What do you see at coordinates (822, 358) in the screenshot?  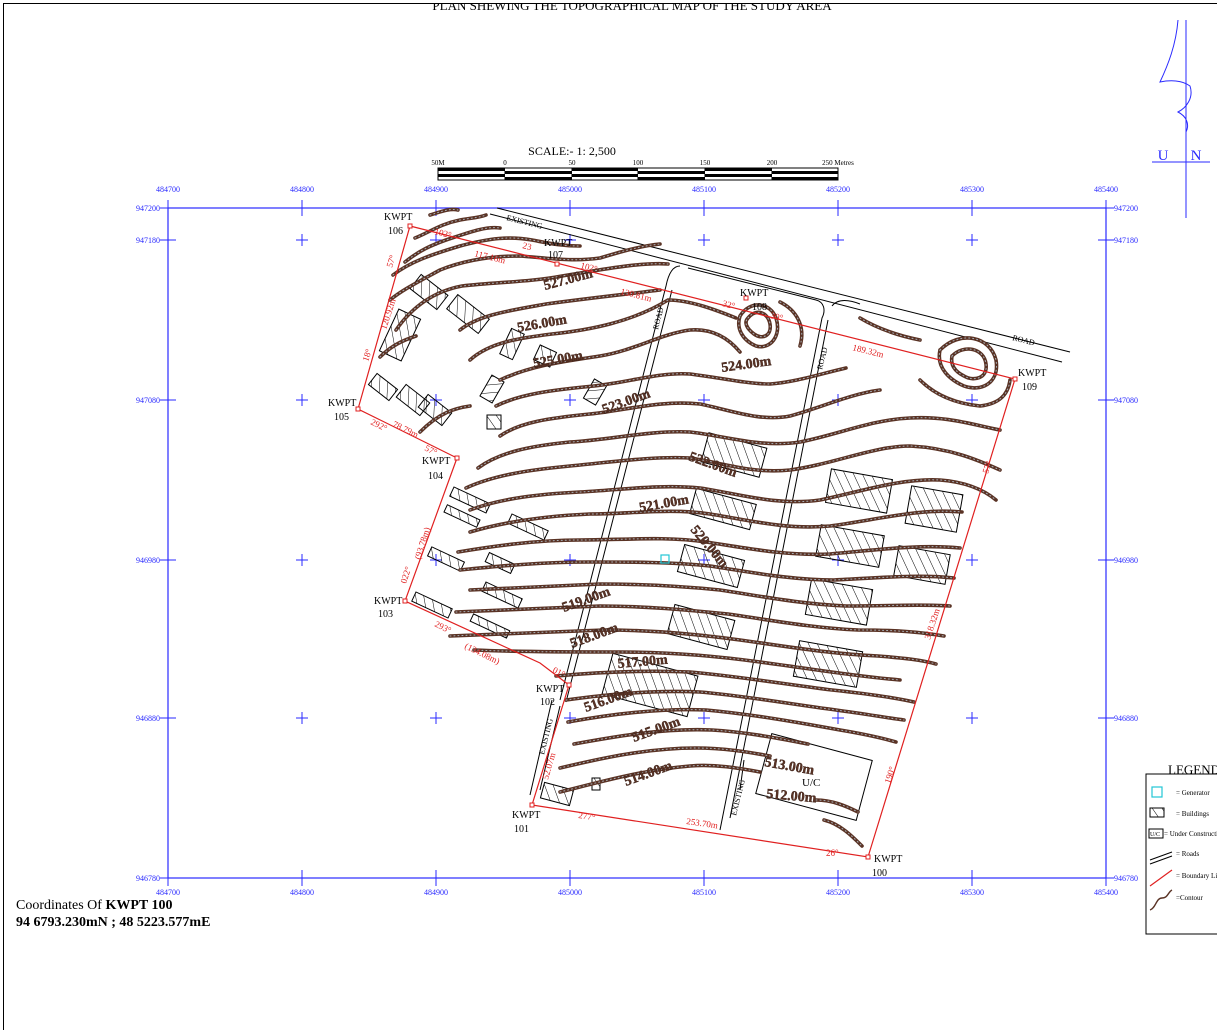 I see `road-label-right: ROAD` at bounding box center [822, 358].